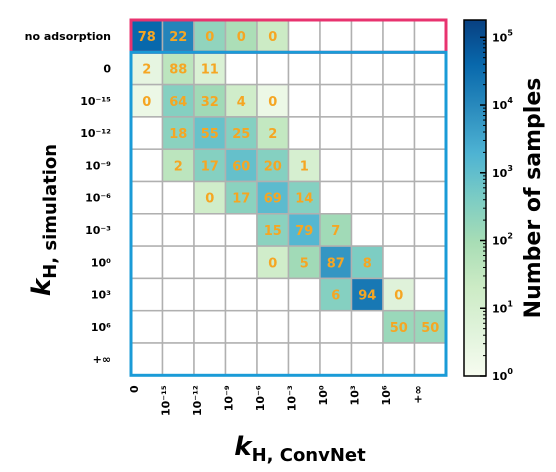 The image size is (556, 472). I want to click on y-tick-label: 10⁻¹⁵, so click(95, 101).